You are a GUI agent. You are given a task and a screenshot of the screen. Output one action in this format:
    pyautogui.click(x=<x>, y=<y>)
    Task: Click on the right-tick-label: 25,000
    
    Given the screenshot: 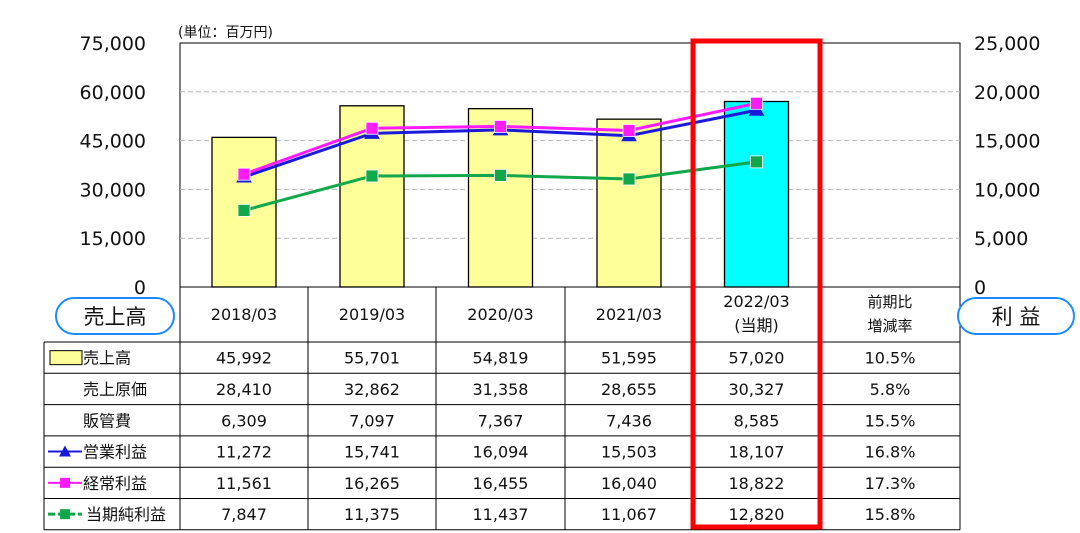 What is the action you would take?
    pyautogui.click(x=1007, y=44)
    